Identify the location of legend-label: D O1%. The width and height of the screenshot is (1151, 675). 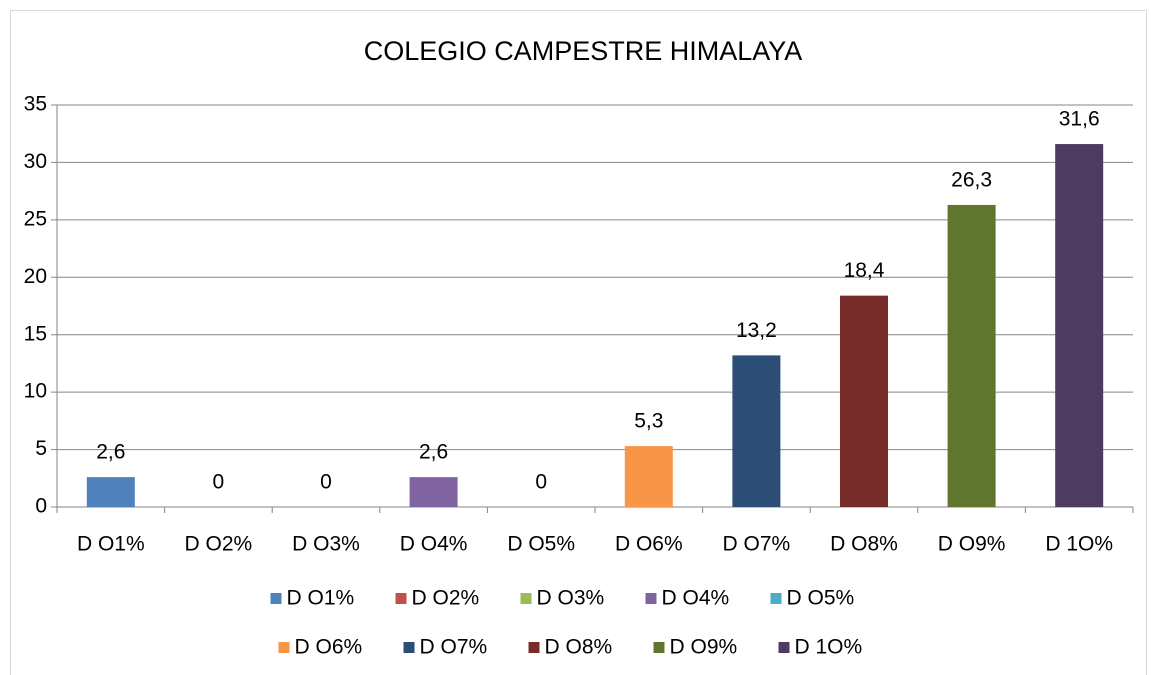
(321, 598).